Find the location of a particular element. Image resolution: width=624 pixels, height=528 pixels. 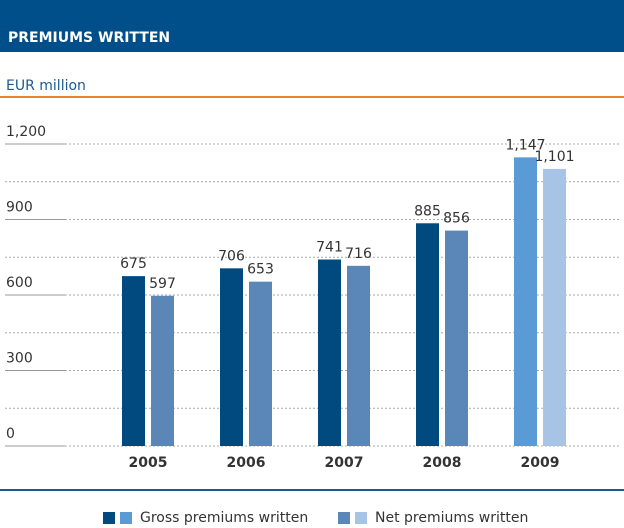

y-tick-label: 900 is located at coordinates (19, 208).